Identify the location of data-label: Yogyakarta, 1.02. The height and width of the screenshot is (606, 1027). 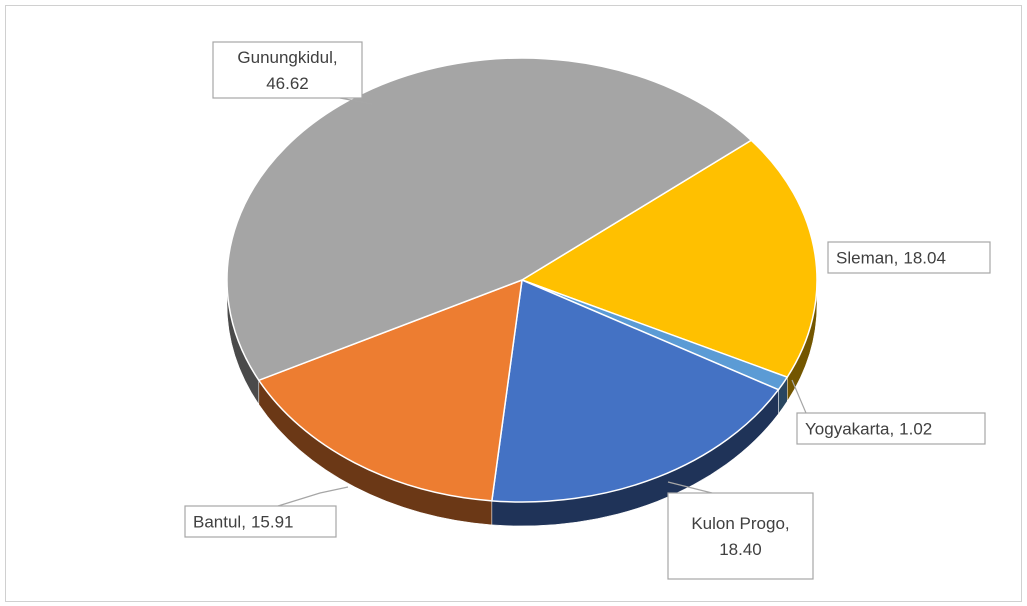
(868, 429).